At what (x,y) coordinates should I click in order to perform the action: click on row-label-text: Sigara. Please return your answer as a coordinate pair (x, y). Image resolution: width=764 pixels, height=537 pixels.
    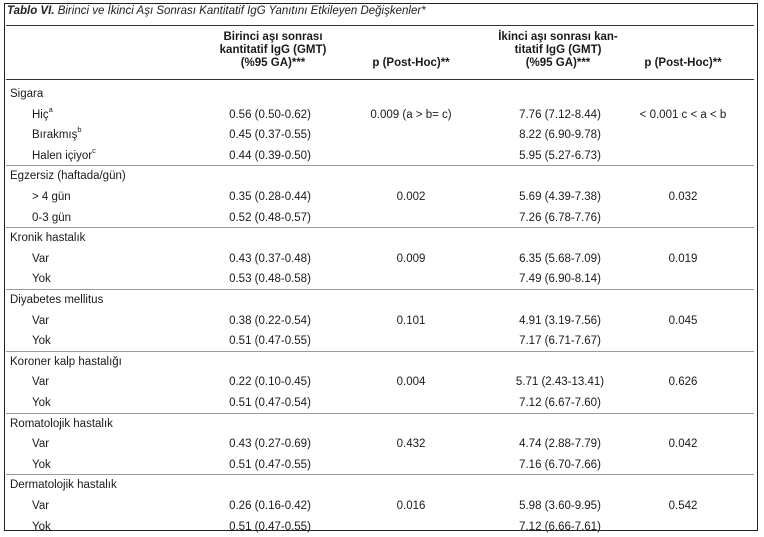
    Looking at the image, I should click on (27, 94).